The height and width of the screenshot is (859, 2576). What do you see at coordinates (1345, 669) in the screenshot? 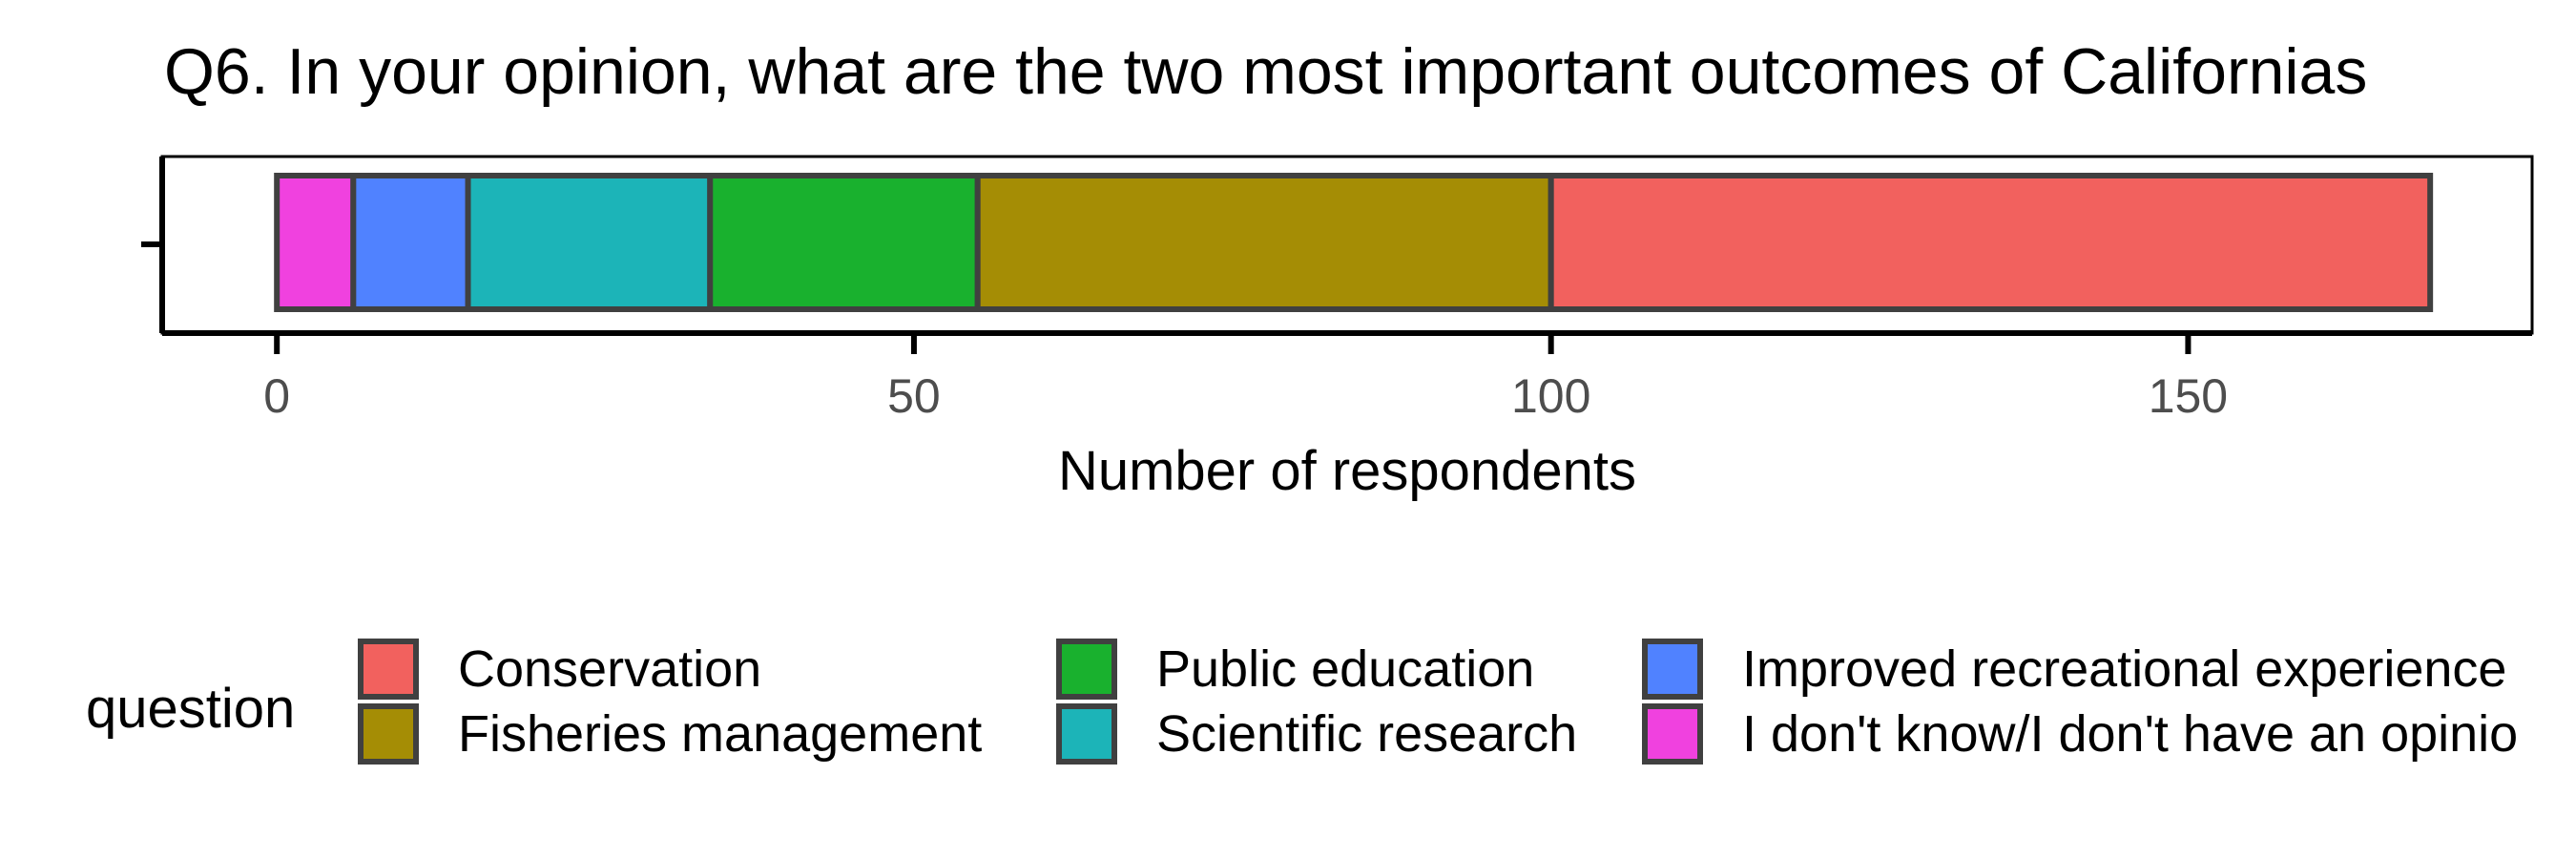
I see `legend-label: Public education` at bounding box center [1345, 669].